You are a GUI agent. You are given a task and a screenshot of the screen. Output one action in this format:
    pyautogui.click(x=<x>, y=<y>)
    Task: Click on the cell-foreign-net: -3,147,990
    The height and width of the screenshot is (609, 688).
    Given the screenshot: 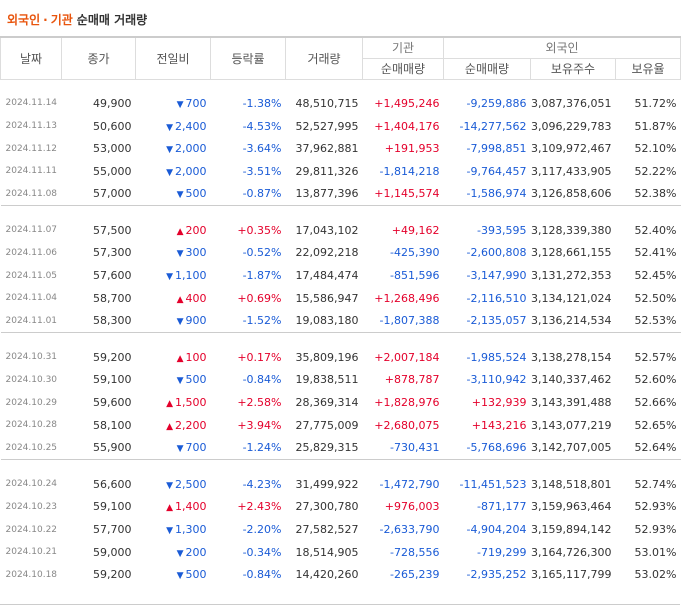 What is the action you would take?
    pyautogui.click(x=496, y=276)
    